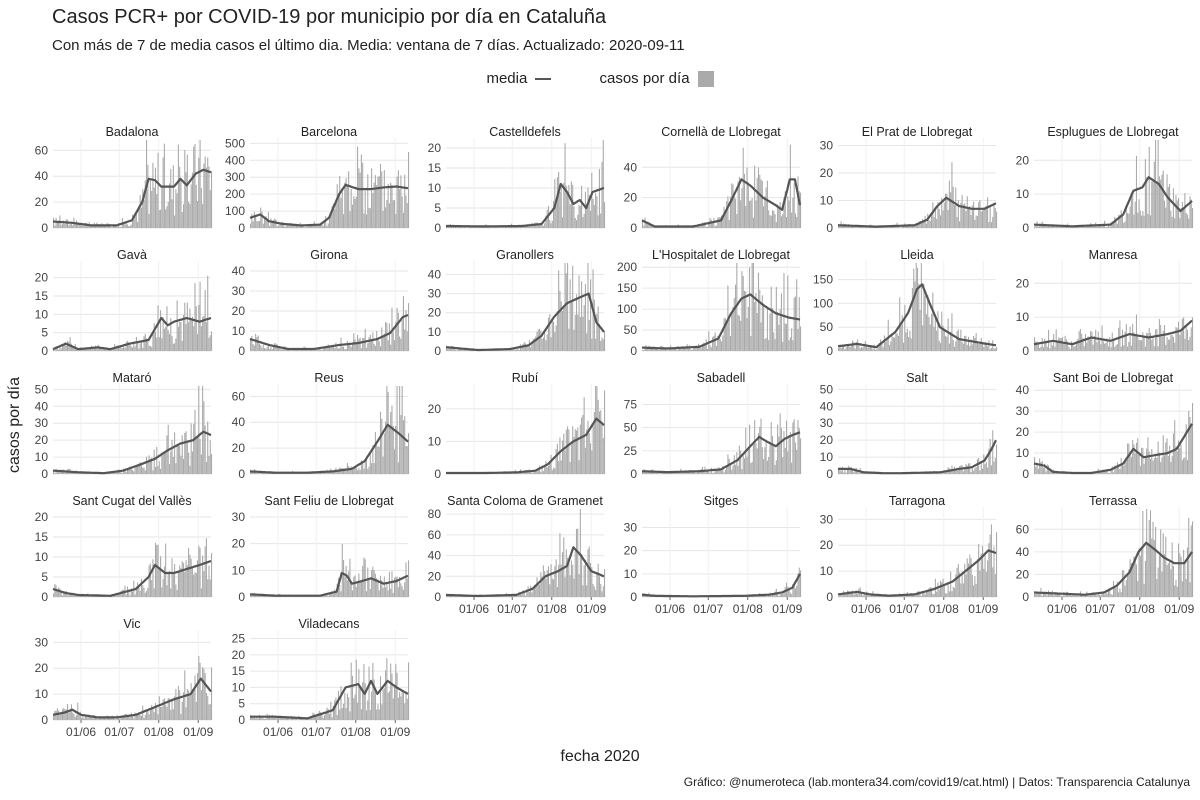  I want to click on y-tick-label-lleida: 100, so click(823, 303).